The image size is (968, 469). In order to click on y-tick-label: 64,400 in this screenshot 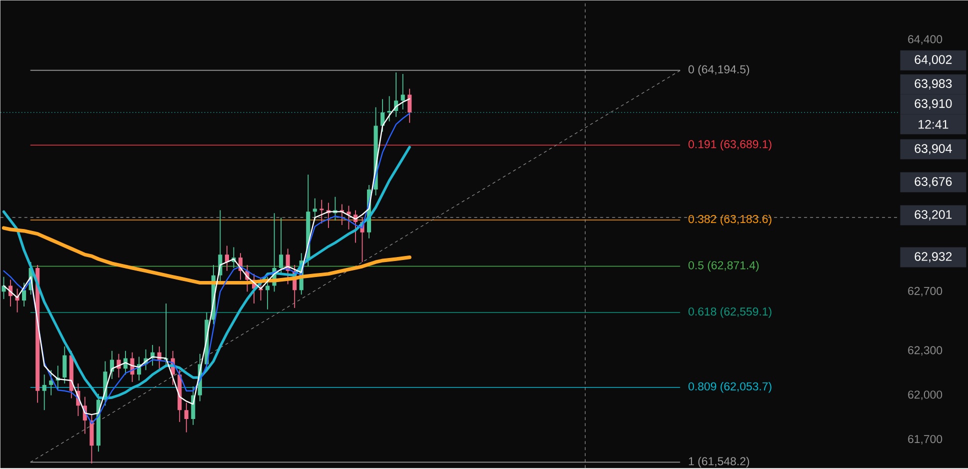, I will do `click(925, 40)`.